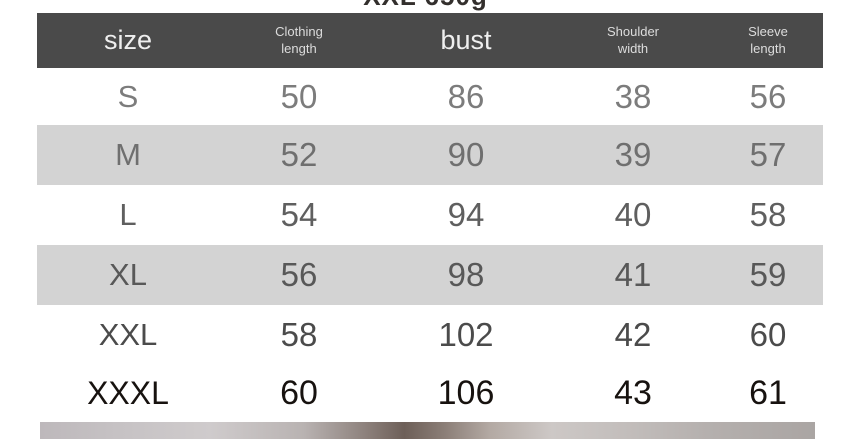 This screenshot has height=439, width=851. Describe the element at coordinates (427, 430) in the screenshot. I see `product-photo-strip` at that location.